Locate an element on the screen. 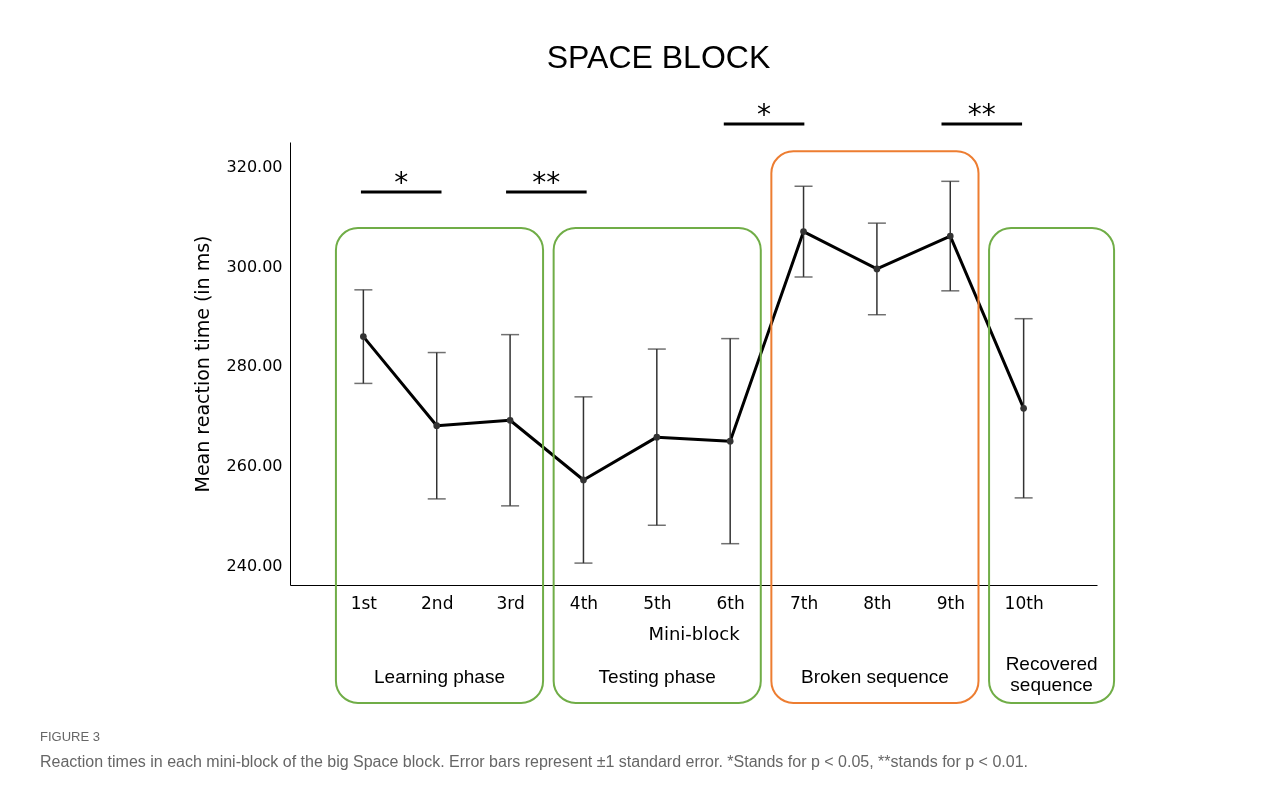  x-tick-label: 2nd is located at coordinates (437, 602).